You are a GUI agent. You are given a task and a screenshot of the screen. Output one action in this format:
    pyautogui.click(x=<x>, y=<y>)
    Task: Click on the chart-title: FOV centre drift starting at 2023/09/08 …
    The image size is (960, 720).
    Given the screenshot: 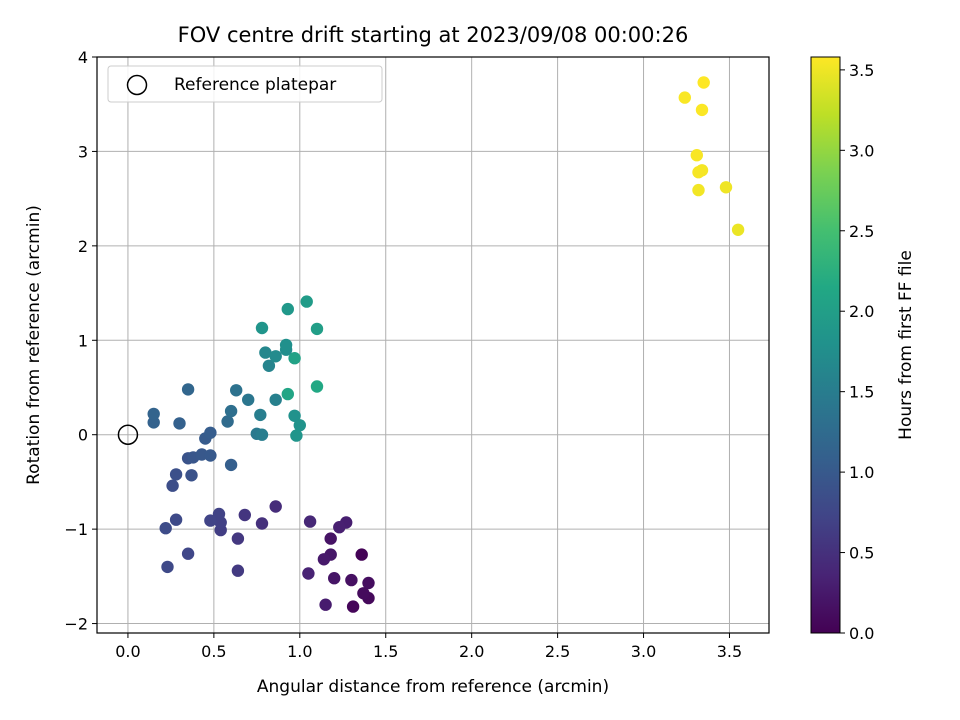 What is the action you would take?
    pyautogui.click(x=433, y=35)
    